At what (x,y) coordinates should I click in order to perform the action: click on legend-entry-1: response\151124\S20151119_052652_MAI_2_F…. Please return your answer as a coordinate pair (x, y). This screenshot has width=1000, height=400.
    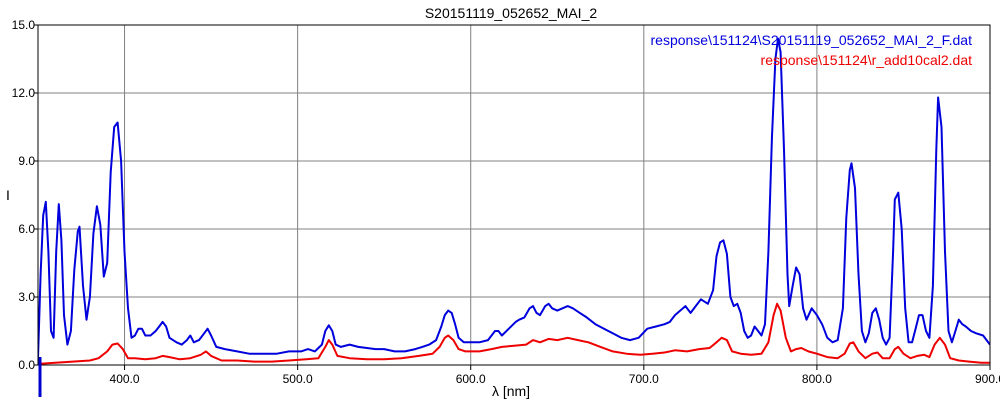
    Looking at the image, I should click on (812, 40).